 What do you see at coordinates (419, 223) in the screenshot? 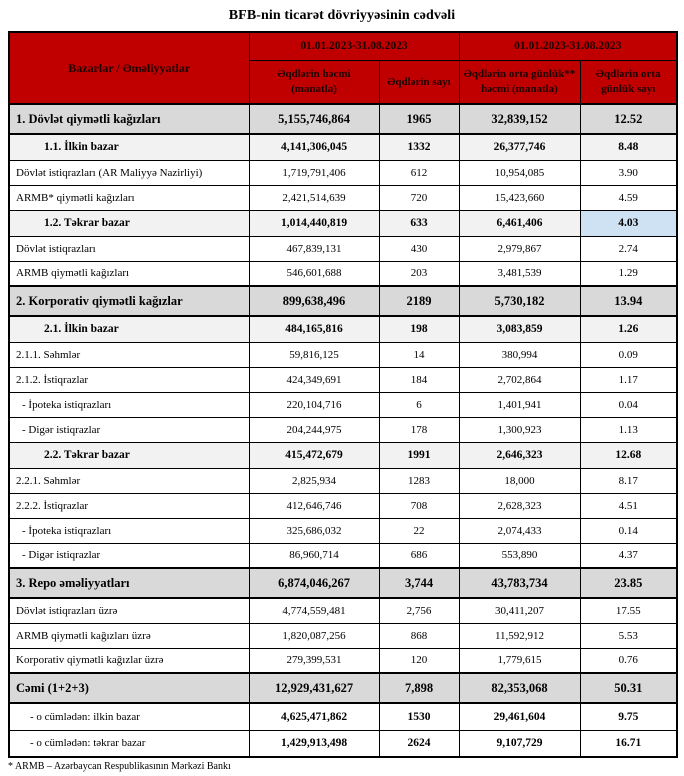
I see `value-cell: 633` at bounding box center [419, 223].